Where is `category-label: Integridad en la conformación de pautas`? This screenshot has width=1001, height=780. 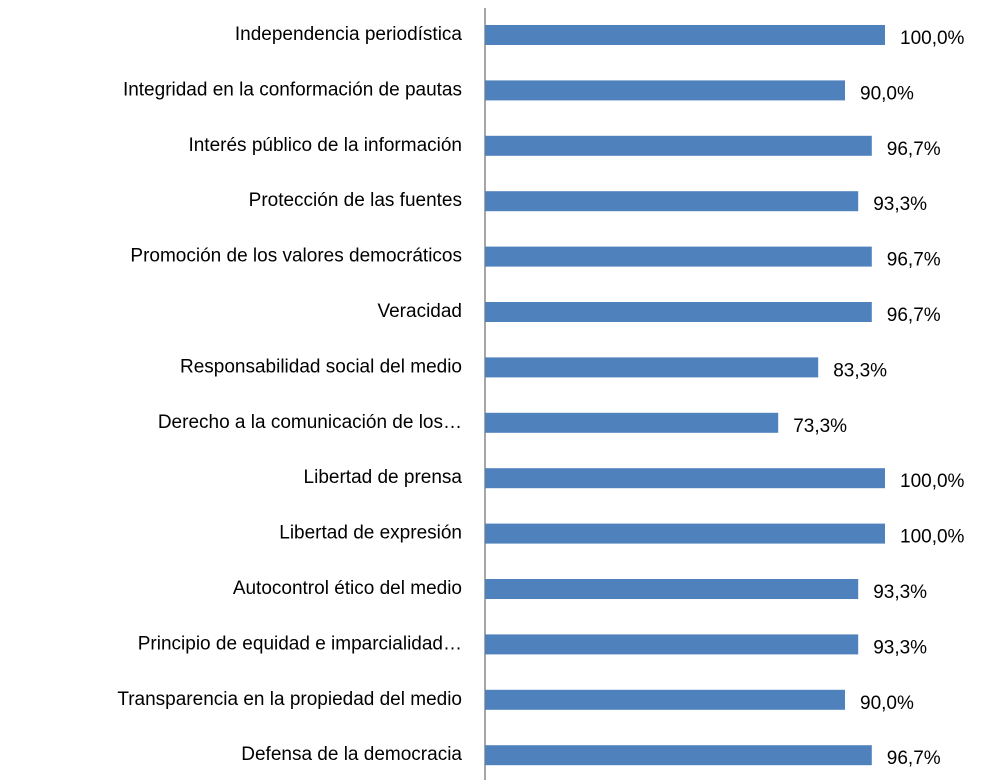
category-label: Integridad en la conformación de pautas is located at coordinates (292, 89).